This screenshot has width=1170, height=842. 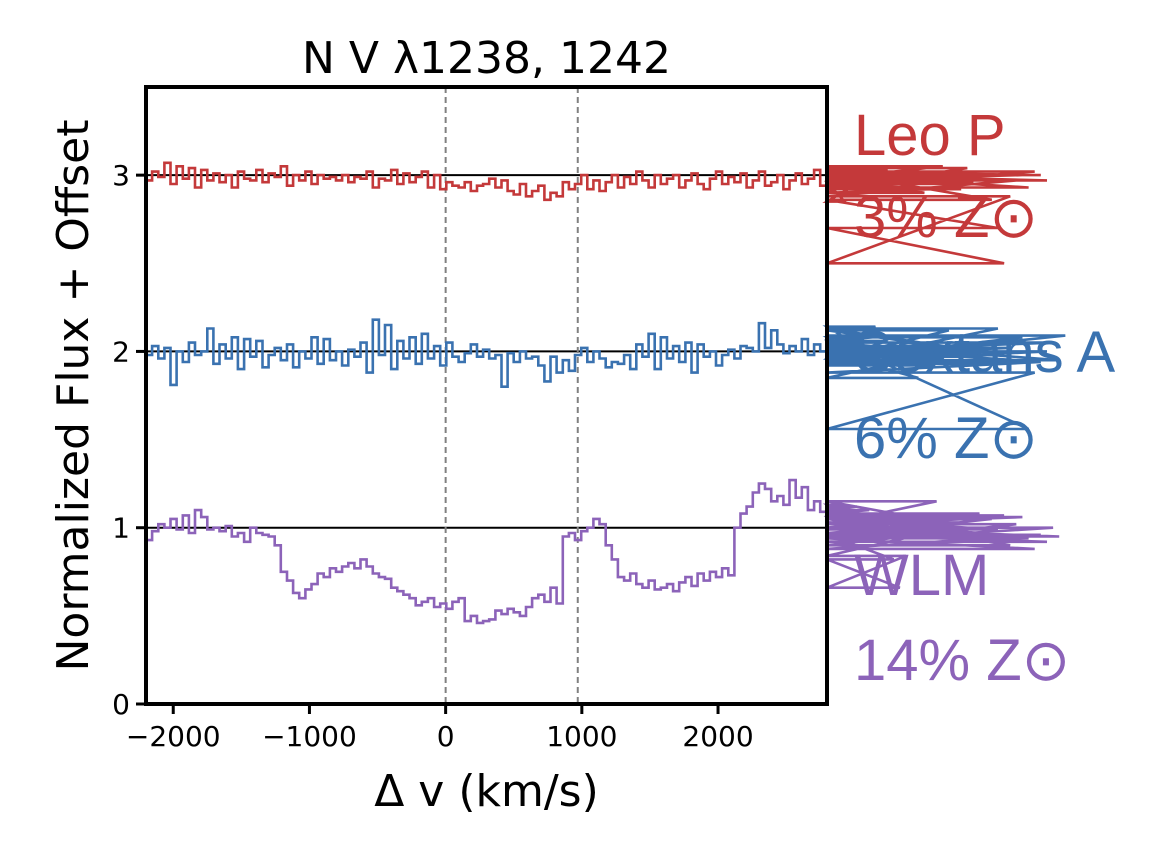 What do you see at coordinates (121, 528) in the screenshot?
I see `y-tick-label: 1` at bounding box center [121, 528].